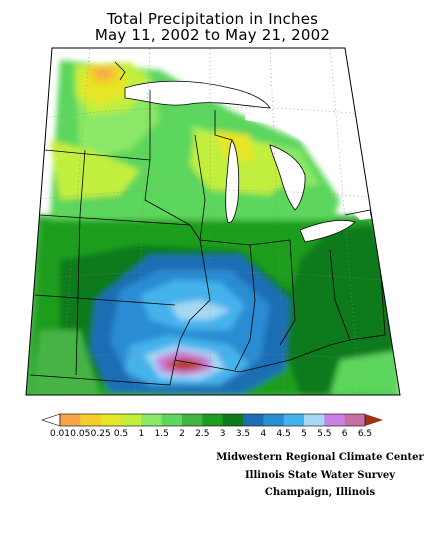 This screenshot has height=550, width=425. What do you see at coordinates (223, 434) in the screenshot?
I see `legend-tick-label: 3` at bounding box center [223, 434].